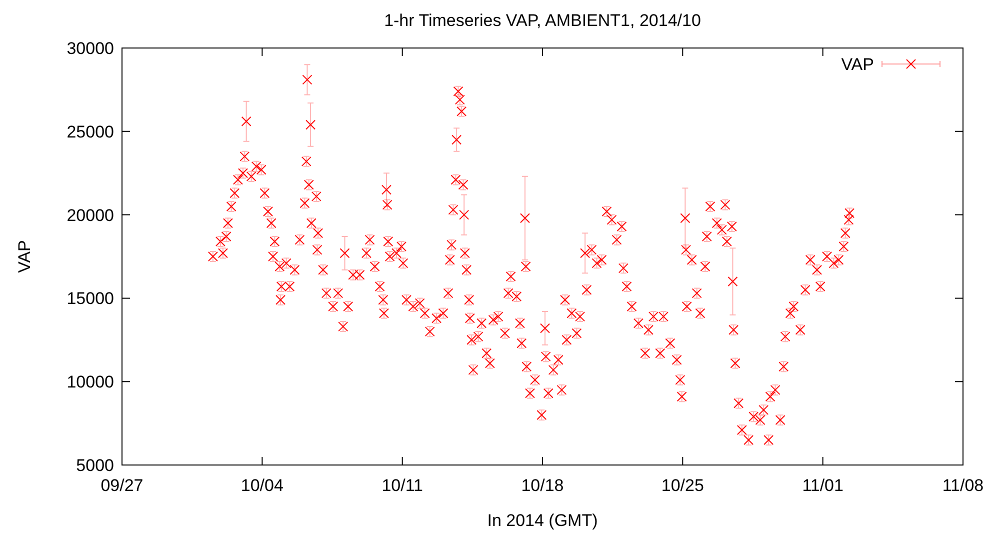  I want to click on x-tick-label: 10/18, so click(542, 485).